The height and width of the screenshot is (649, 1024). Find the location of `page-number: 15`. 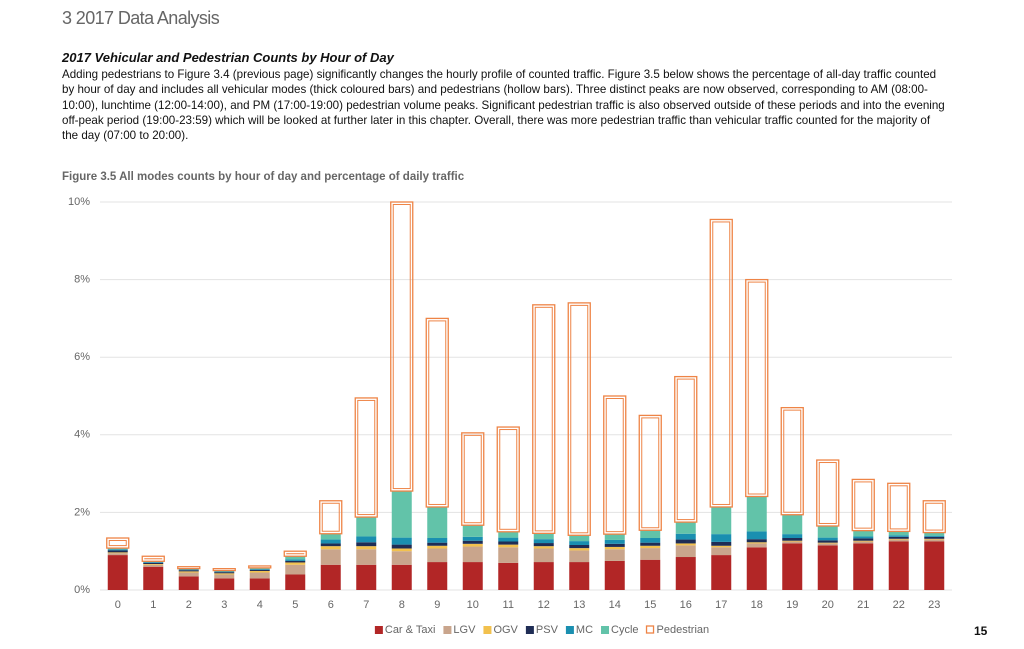

page-number: 15 is located at coordinates (981, 631).